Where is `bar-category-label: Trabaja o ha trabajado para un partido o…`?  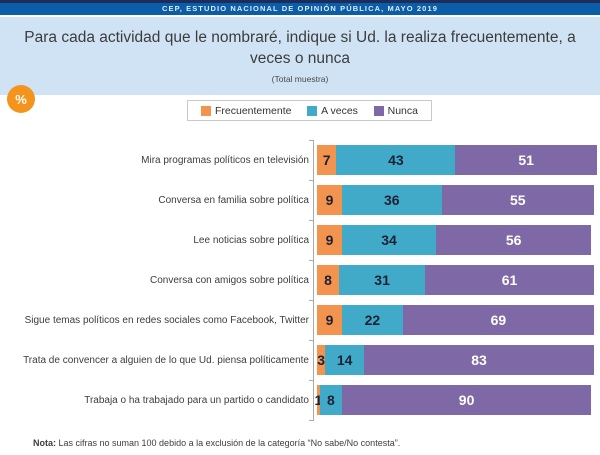 bar-category-label: Trabaja o ha trabajado para un partido o… is located at coordinates (196, 400).